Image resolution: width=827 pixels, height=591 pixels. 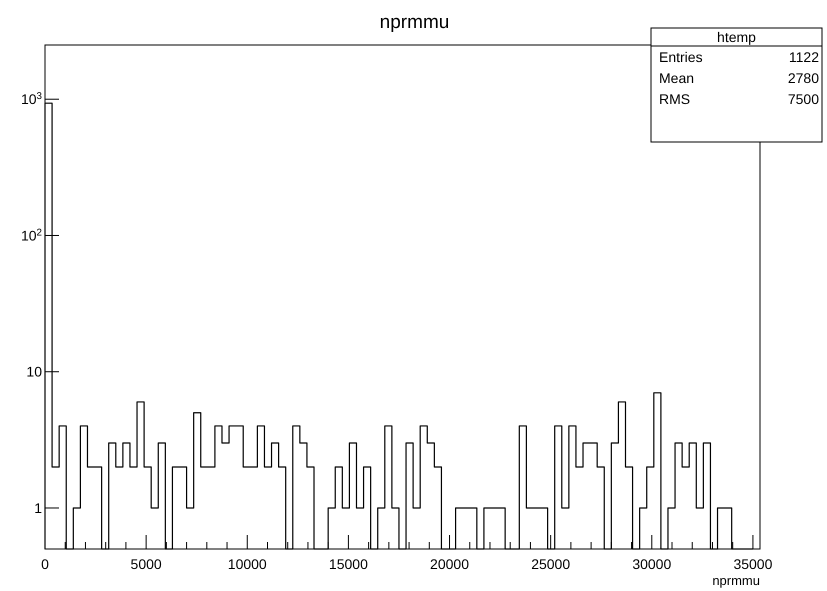 I want to click on x-tick-label: 15000, so click(x=348, y=564).